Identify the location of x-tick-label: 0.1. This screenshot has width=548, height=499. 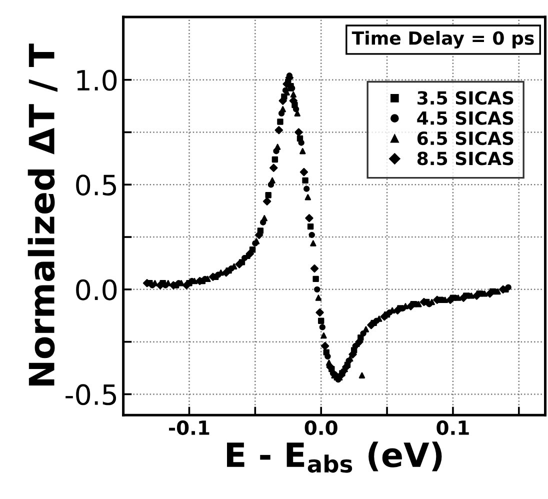
(452, 428).